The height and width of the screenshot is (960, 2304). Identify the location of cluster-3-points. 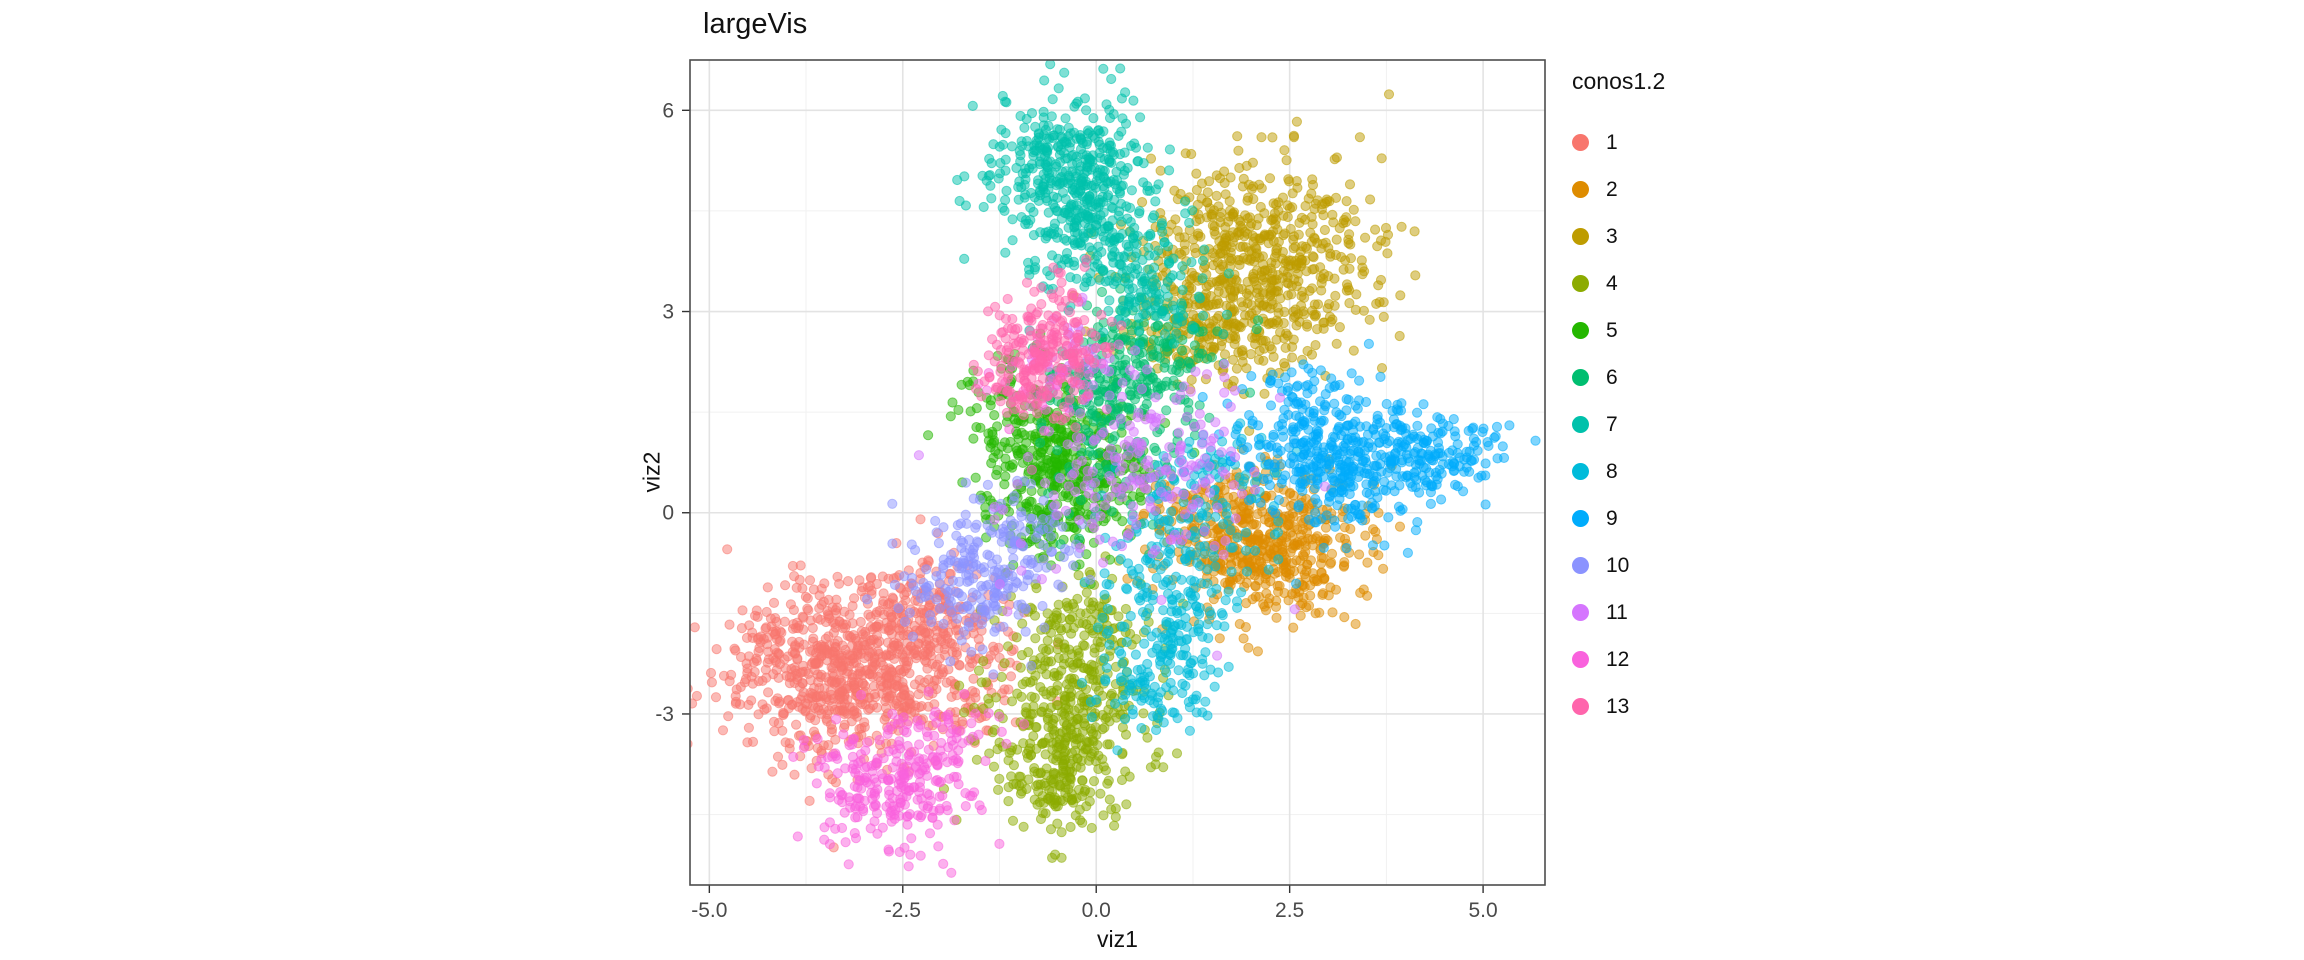
(1244, 279).